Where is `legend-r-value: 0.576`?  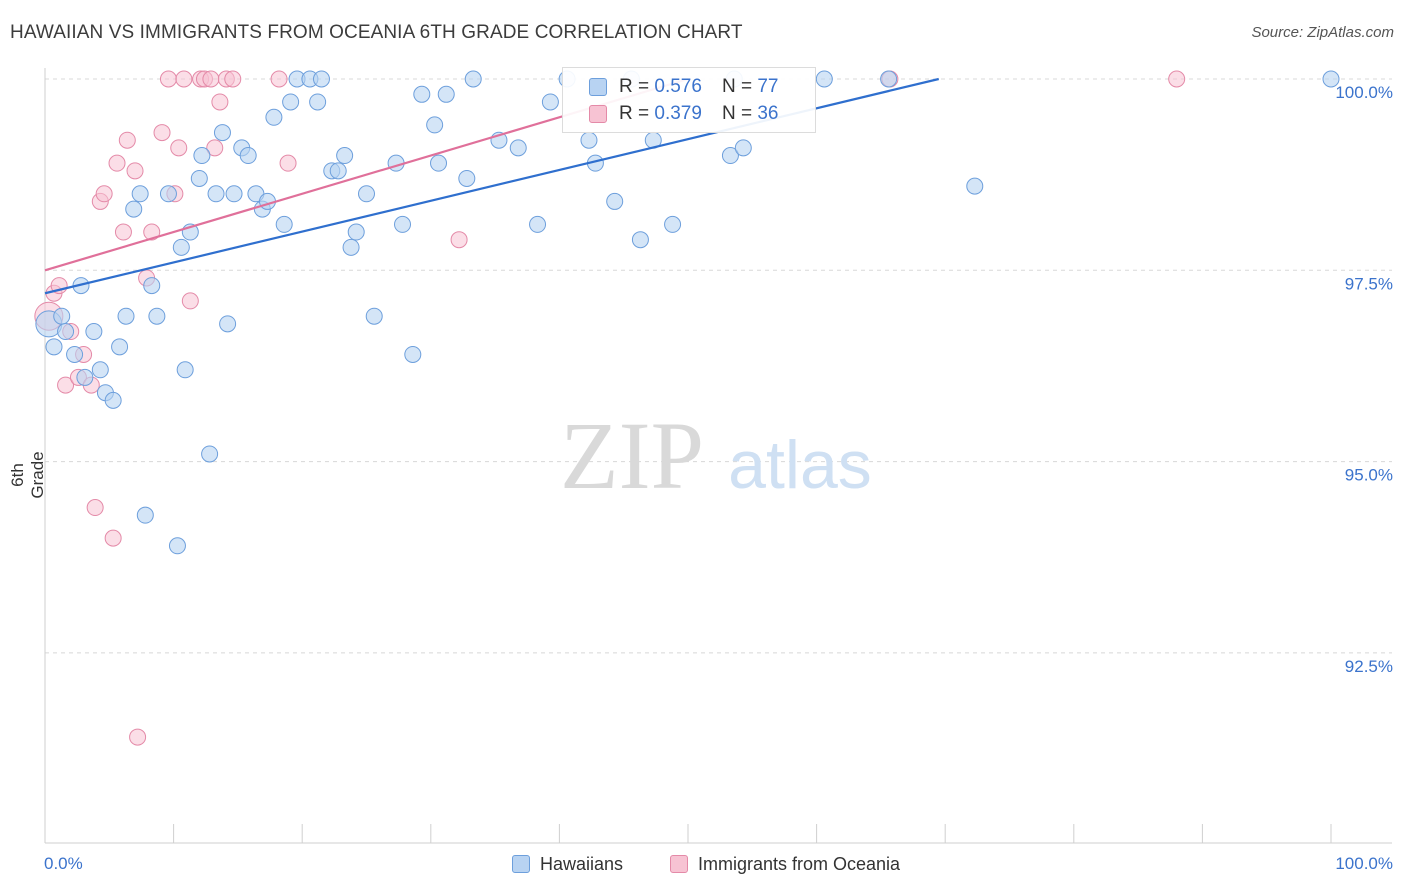
legend-r-value: 0.576 is located at coordinates (678, 86).